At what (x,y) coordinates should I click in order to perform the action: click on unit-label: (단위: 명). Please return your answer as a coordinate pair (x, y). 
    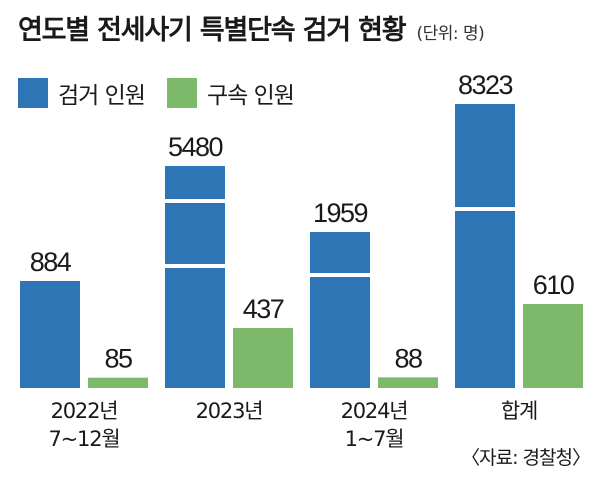
    Looking at the image, I should click on (450, 34).